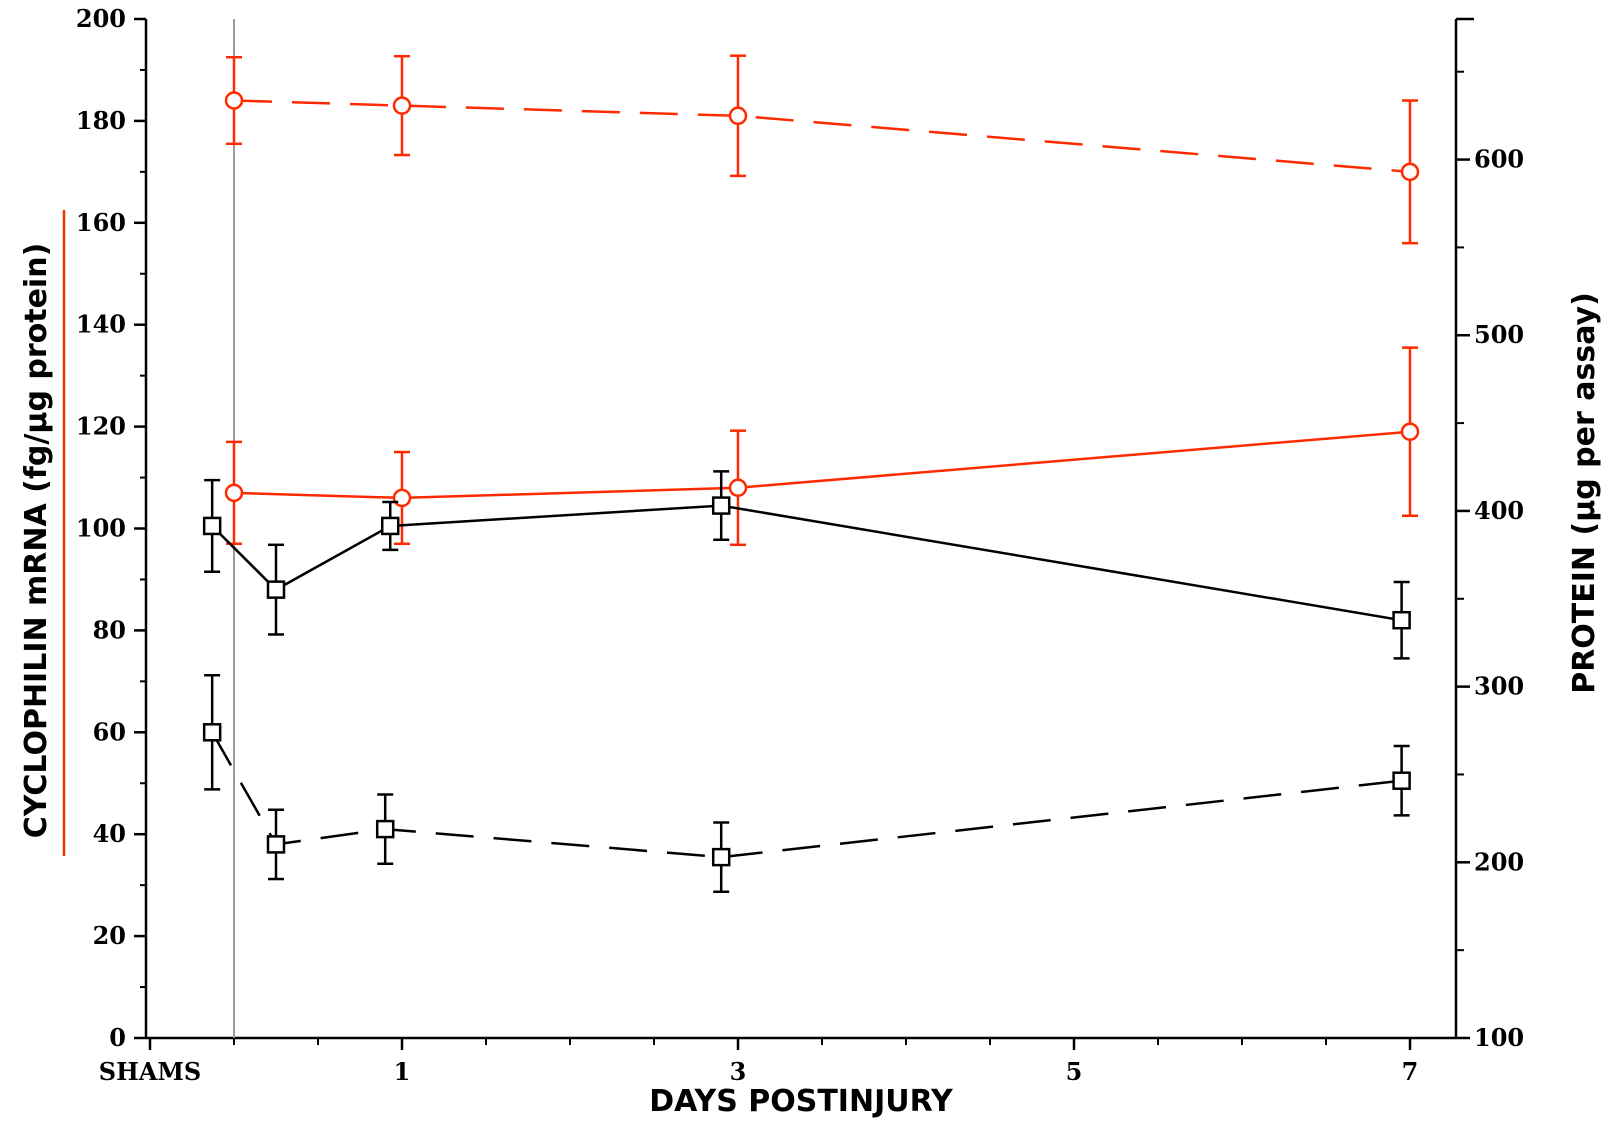  What do you see at coordinates (109, 629) in the screenshot?
I see `y-tick-label: 80` at bounding box center [109, 629].